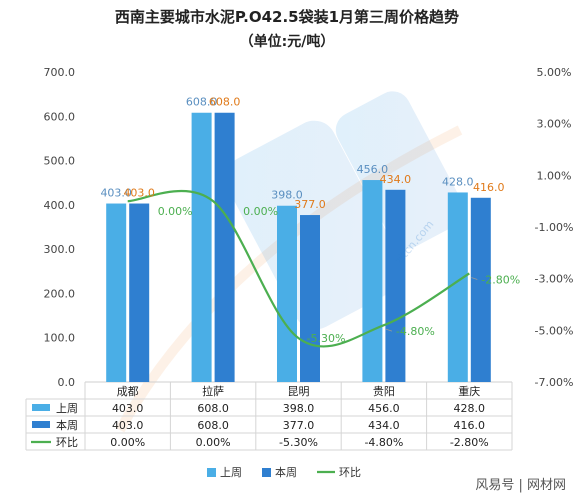  Describe the element at coordinates (350, 472) in the screenshot. I see `legend-label: 环比` at that location.